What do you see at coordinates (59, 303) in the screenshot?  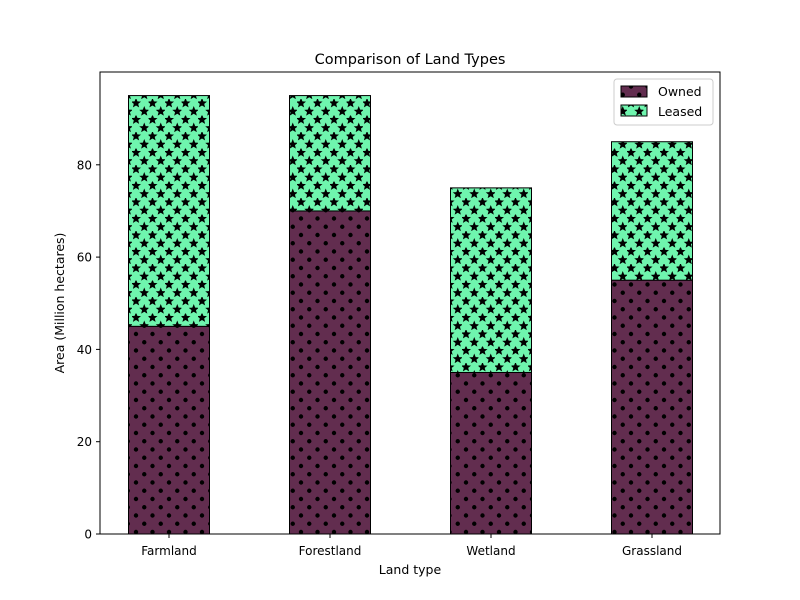 I see `y-axis-label: Area (Million hectares)` at bounding box center [59, 303].